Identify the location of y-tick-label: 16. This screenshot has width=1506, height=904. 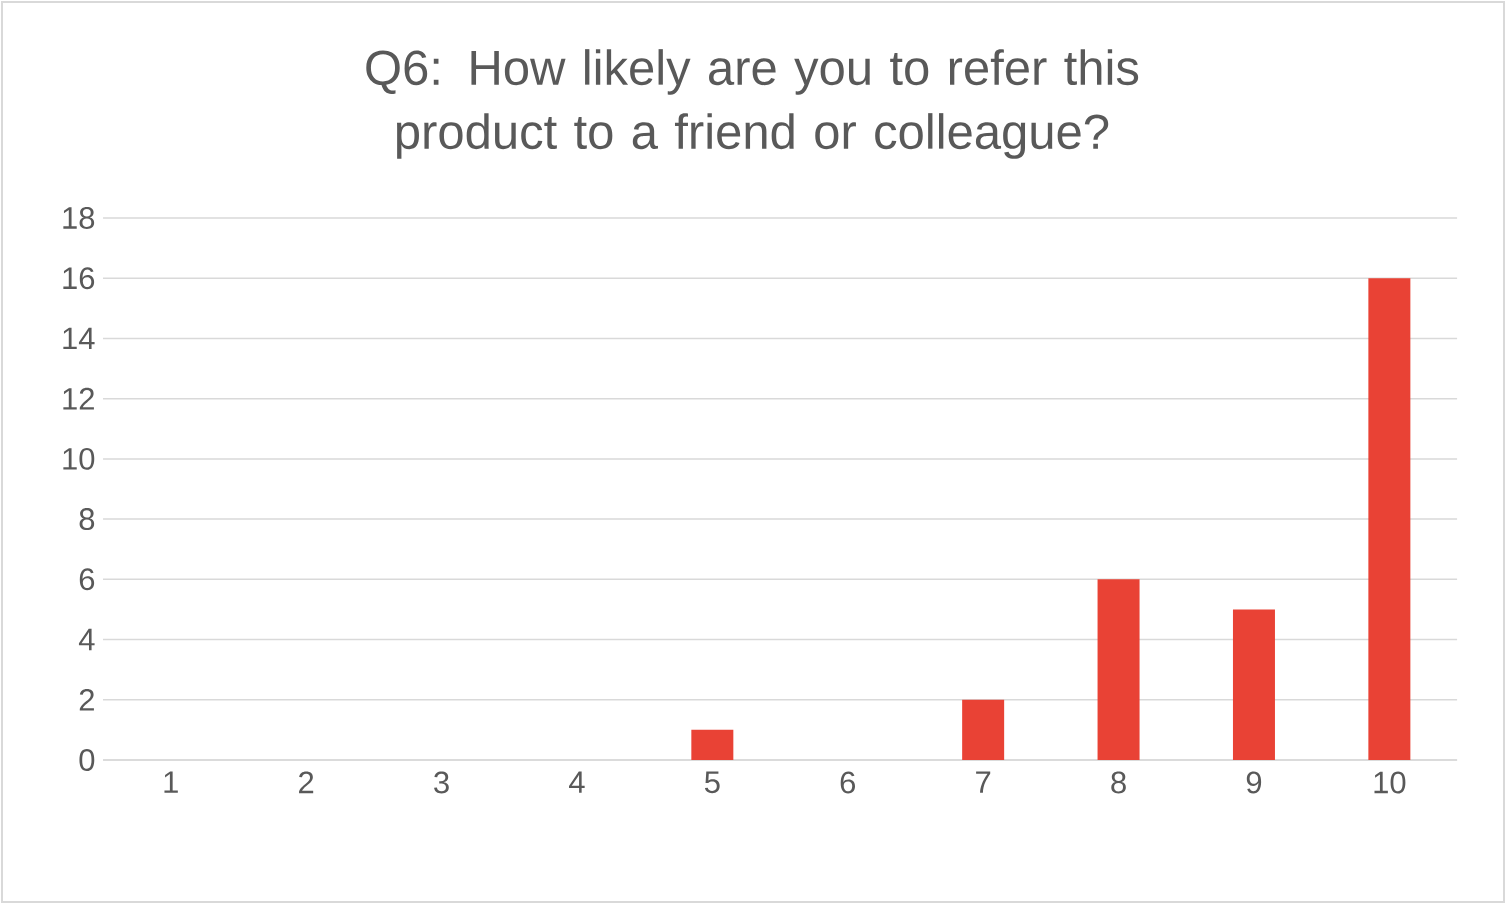
(79, 278).